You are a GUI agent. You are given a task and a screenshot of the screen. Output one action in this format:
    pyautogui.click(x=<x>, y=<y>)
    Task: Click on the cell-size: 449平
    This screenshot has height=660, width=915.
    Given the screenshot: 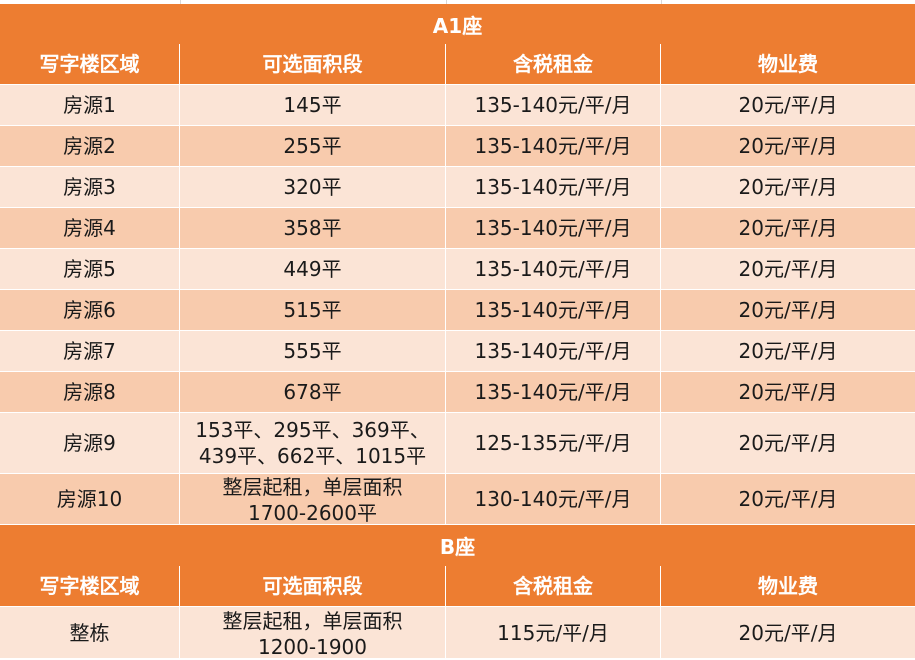 What is the action you would take?
    pyautogui.click(x=313, y=269)
    